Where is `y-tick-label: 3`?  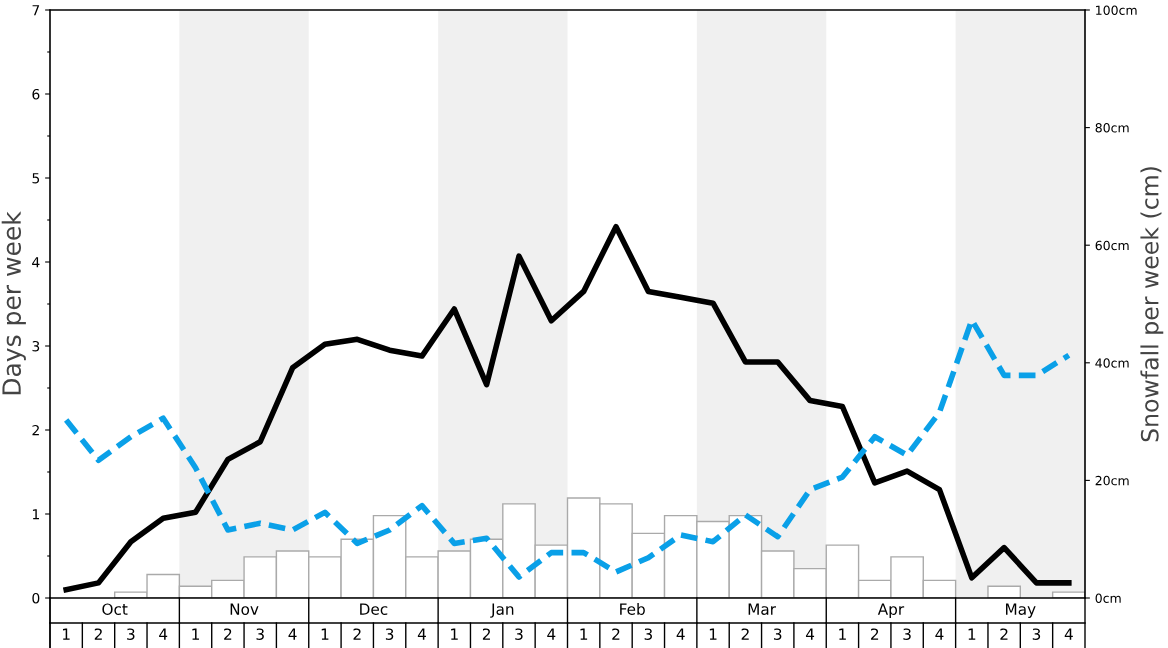 y-tick-label: 3 is located at coordinates (36, 346).